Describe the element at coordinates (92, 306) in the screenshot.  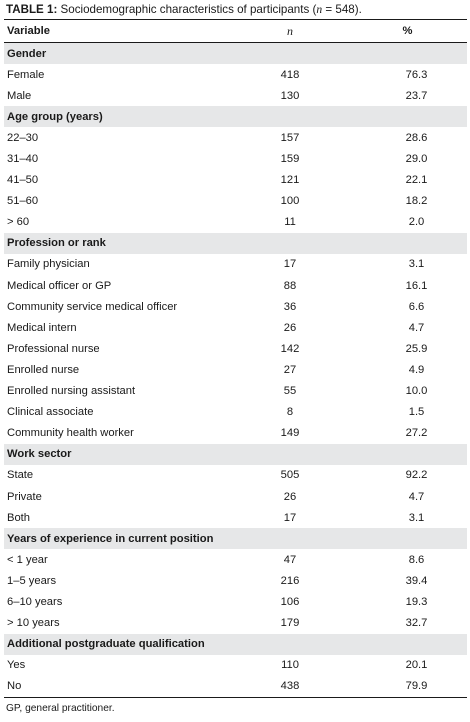
I see `row-label: Community service medical officer` at that location.